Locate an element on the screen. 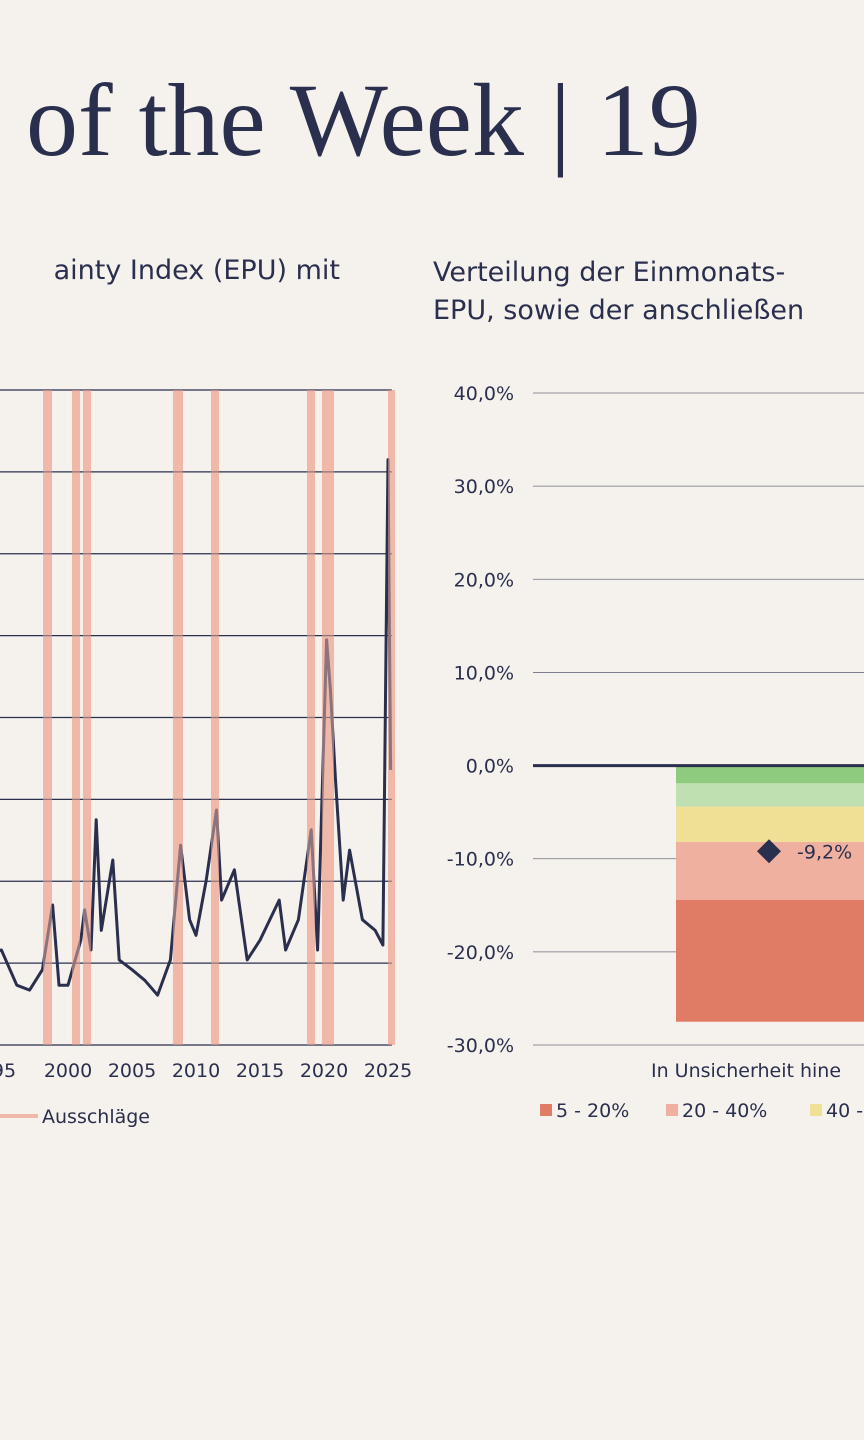  y-tick-label: 0,0% is located at coordinates (490, 767).